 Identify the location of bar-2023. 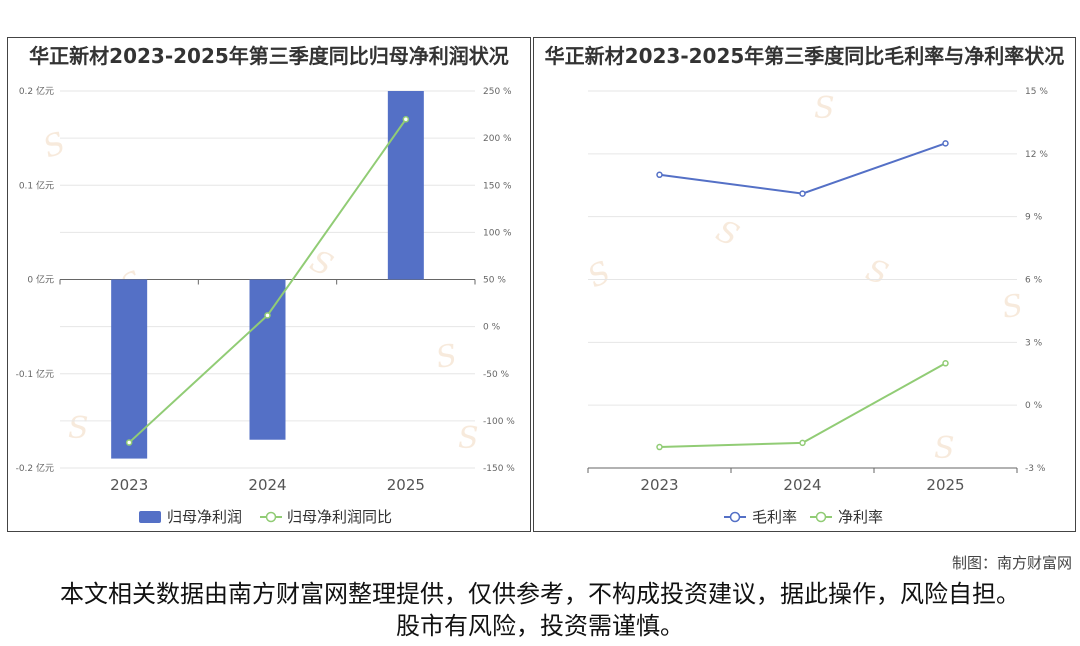
(129, 369).